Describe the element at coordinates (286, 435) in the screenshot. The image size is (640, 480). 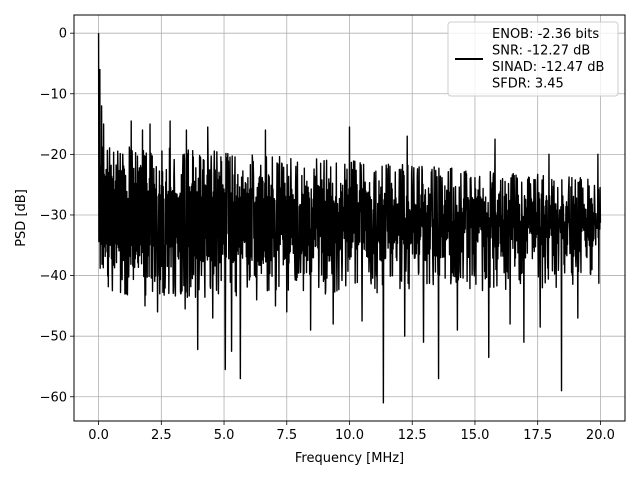
I see `x-tick-label: 7.5` at that location.